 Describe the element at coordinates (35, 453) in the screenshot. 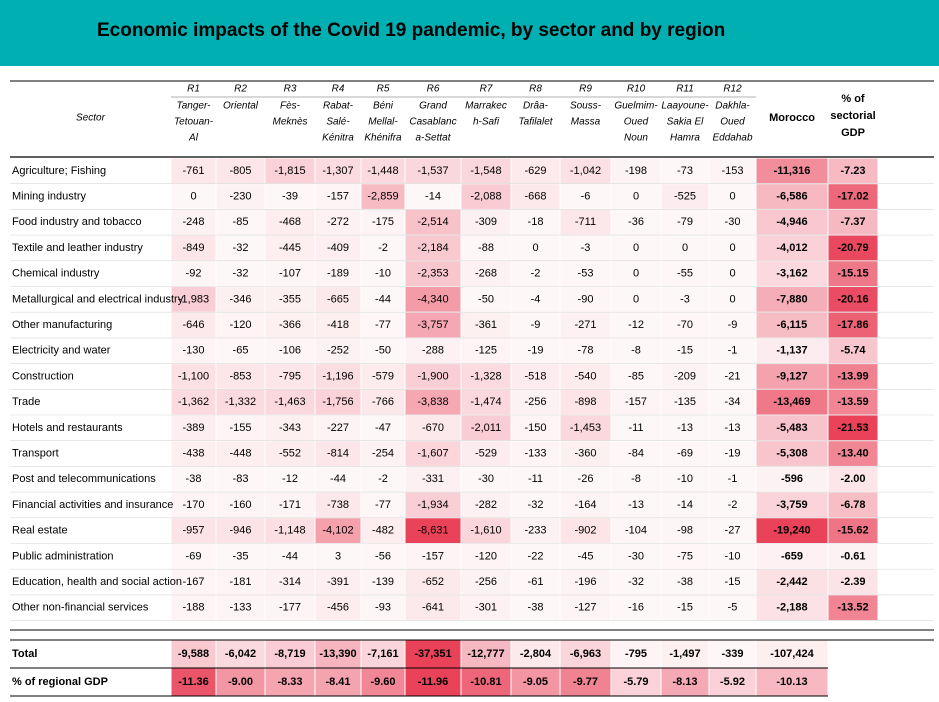

I see `sector-label: Transport` at that location.